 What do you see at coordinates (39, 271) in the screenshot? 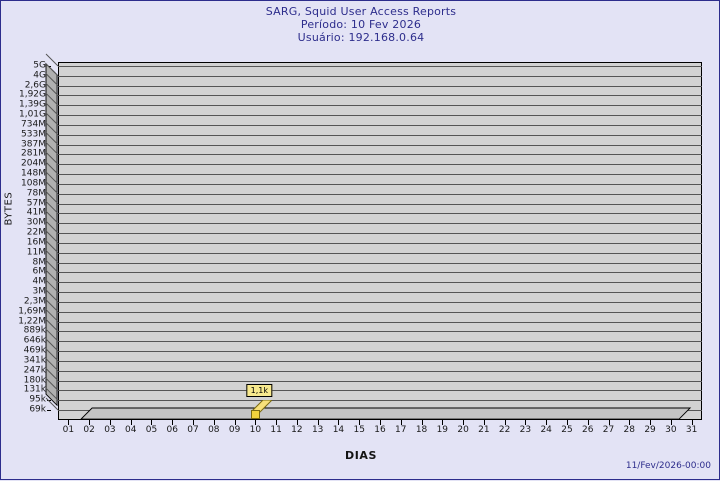
I see `y-axis-tick-label: 6M` at bounding box center [39, 271].